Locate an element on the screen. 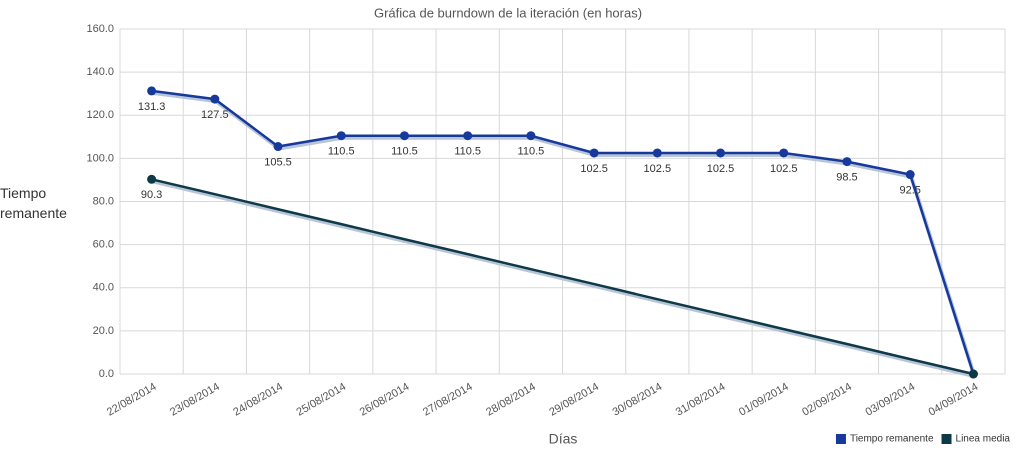  x-tick-label: 24/08/2014 is located at coordinates (258, 400).